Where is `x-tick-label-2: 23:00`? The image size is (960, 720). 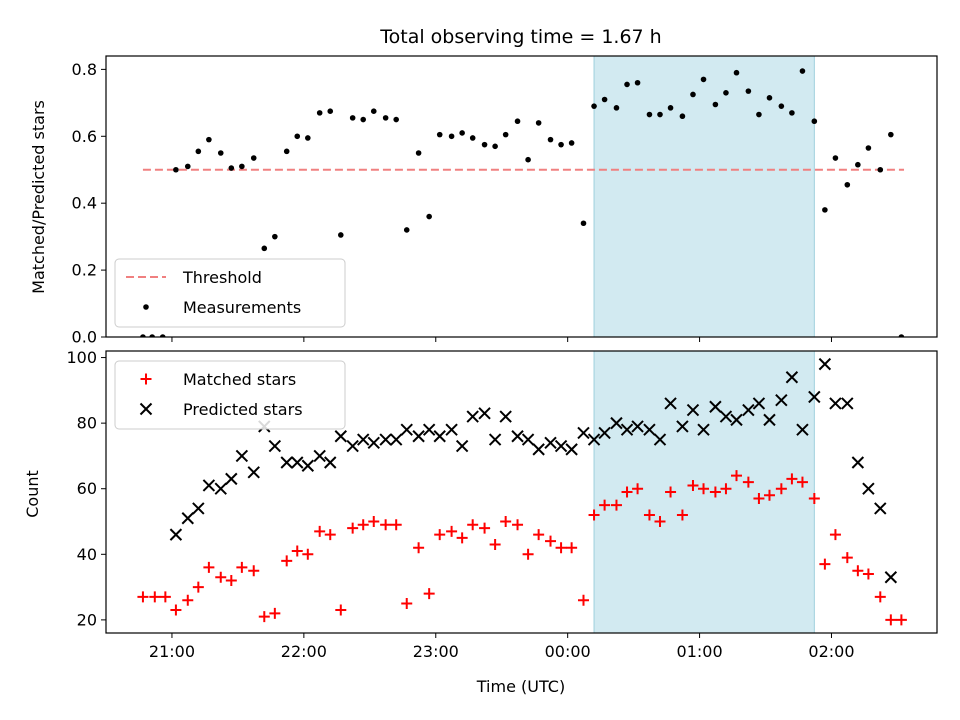
x-tick-label-2: 23:00 is located at coordinates (436, 651).